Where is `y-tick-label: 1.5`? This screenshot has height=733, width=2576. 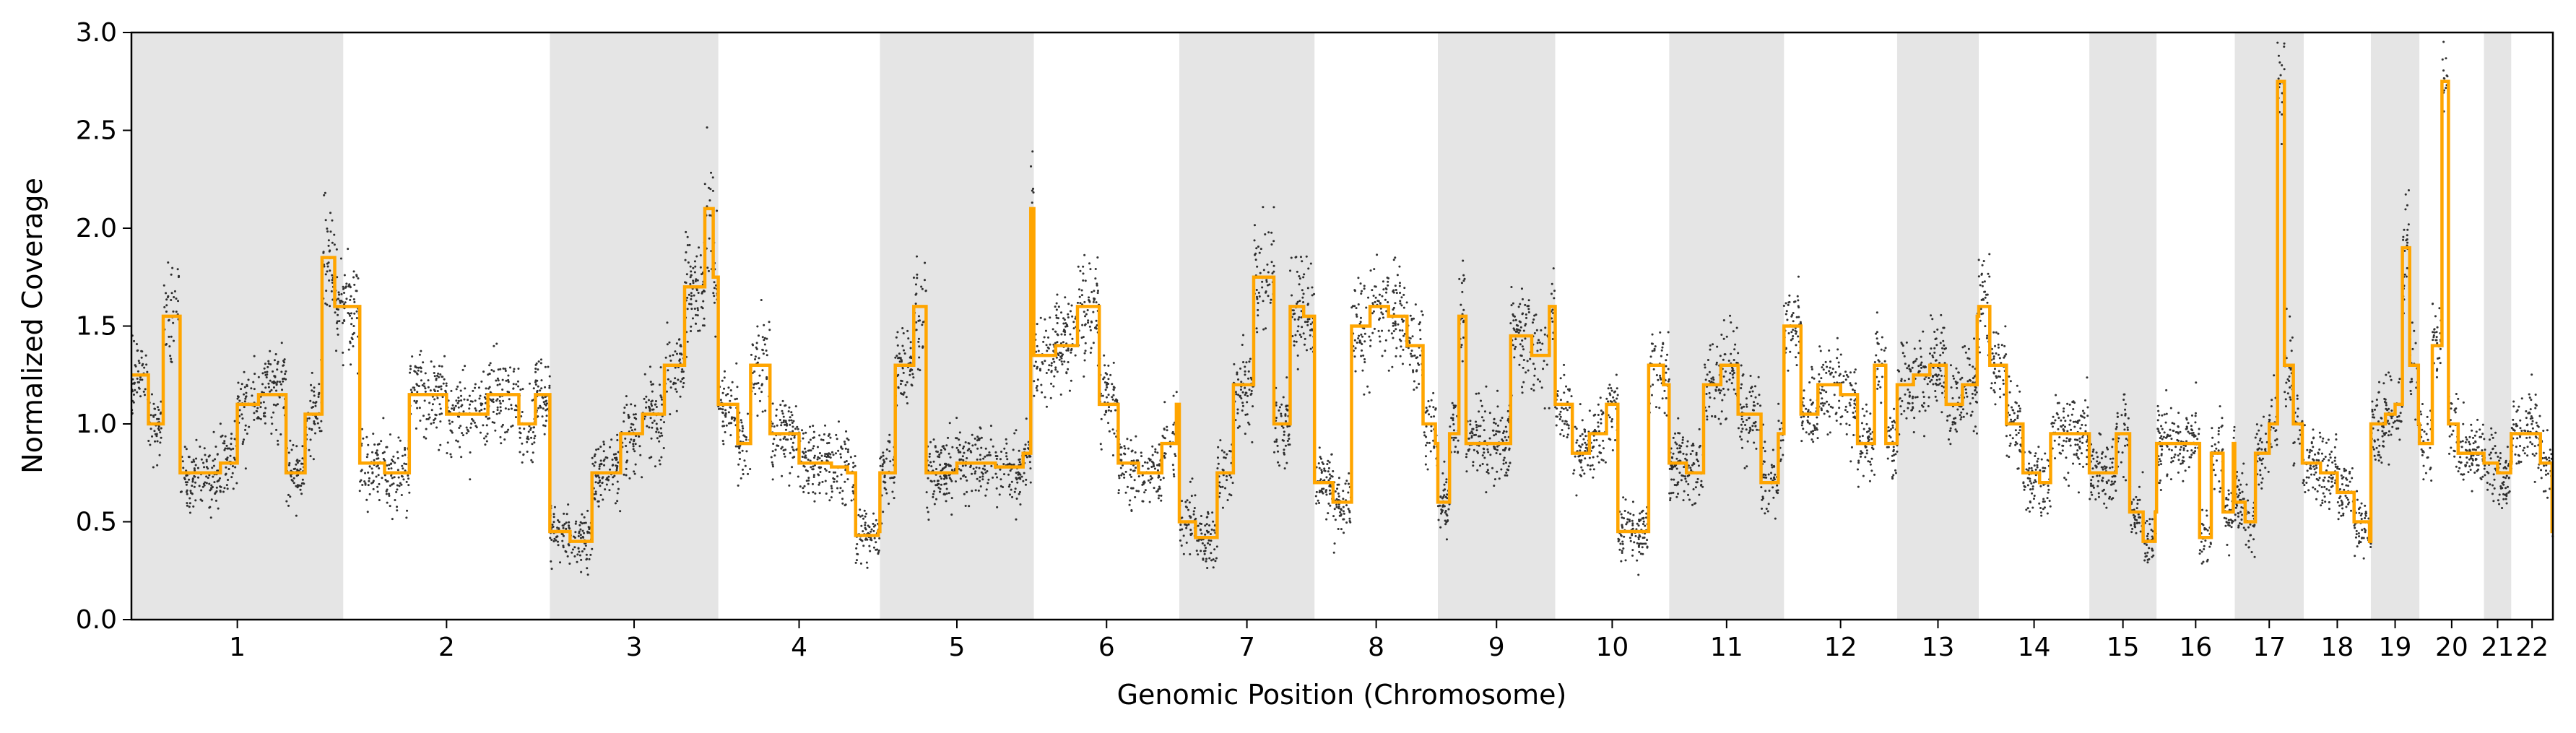 y-tick-label: 1.5 is located at coordinates (96, 327).